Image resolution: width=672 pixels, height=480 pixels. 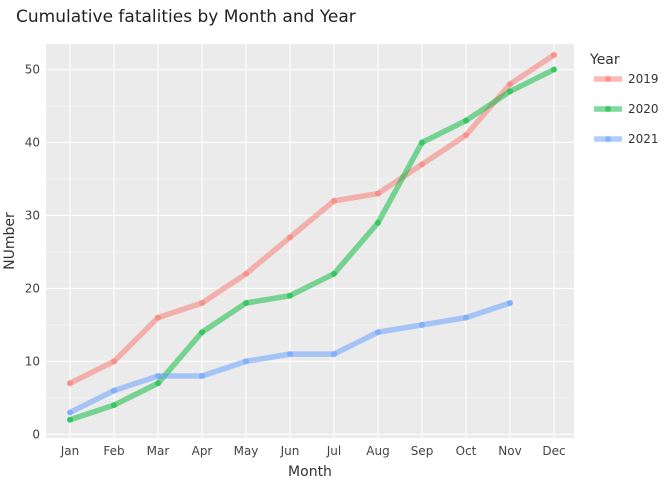 What do you see at coordinates (32, 361) in the screenshot?
I see `y-tick-label: 10` at bounding box center [32, 361].